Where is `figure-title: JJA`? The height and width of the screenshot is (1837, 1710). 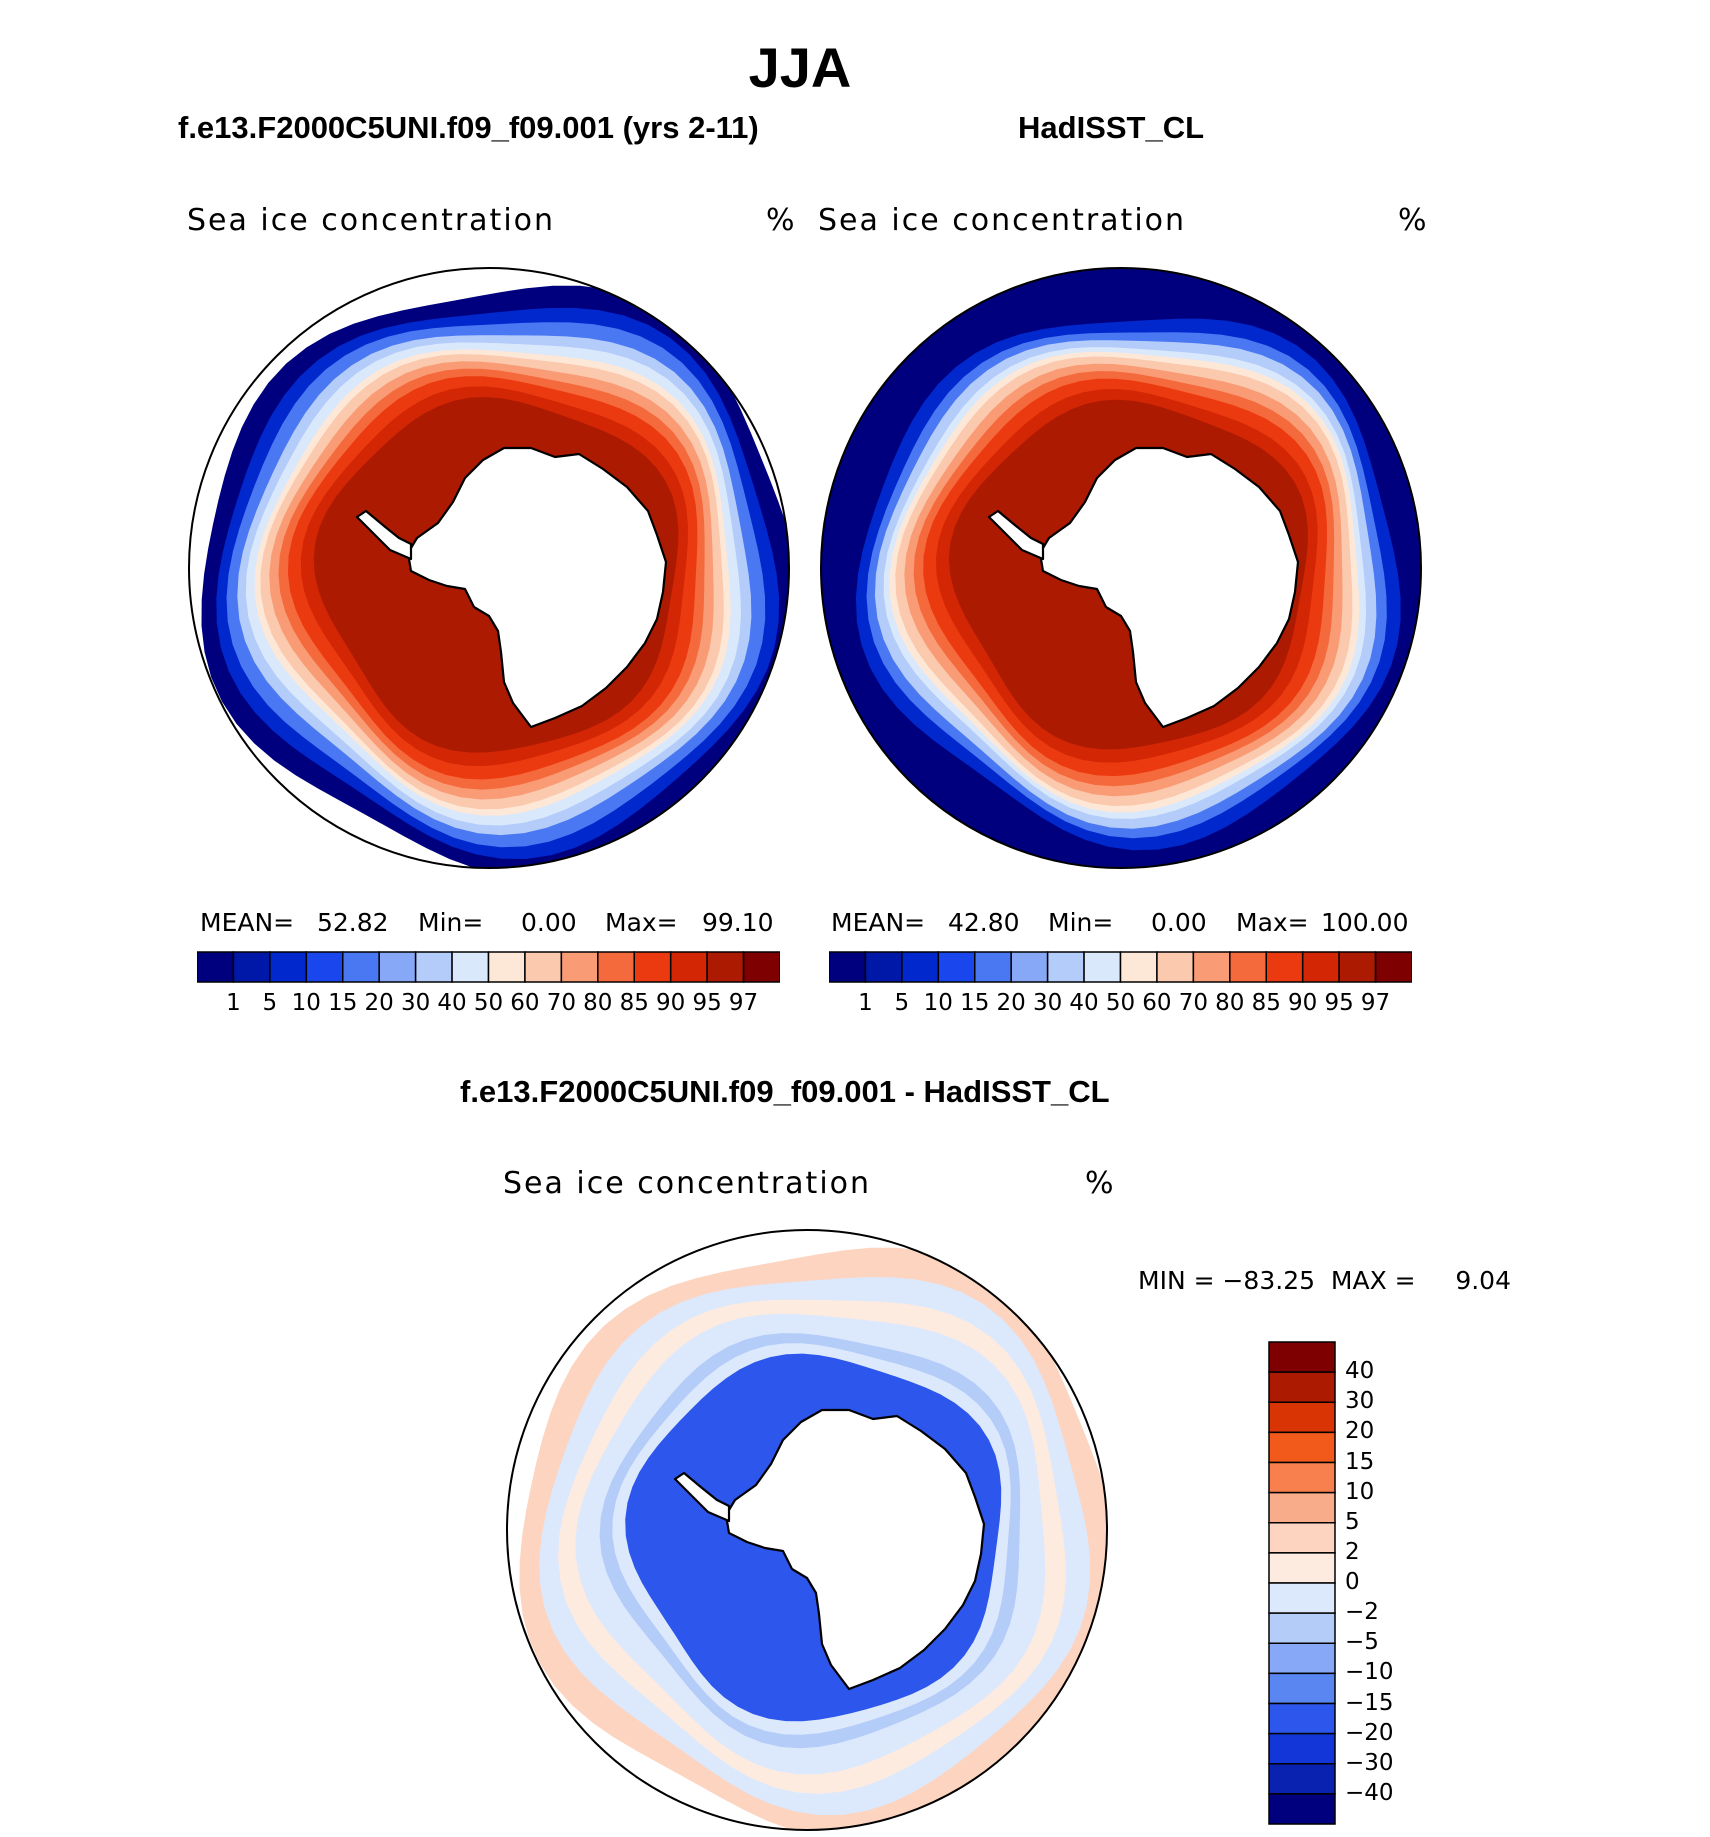 figure-title: JJA is located at coordinates (800, 67).